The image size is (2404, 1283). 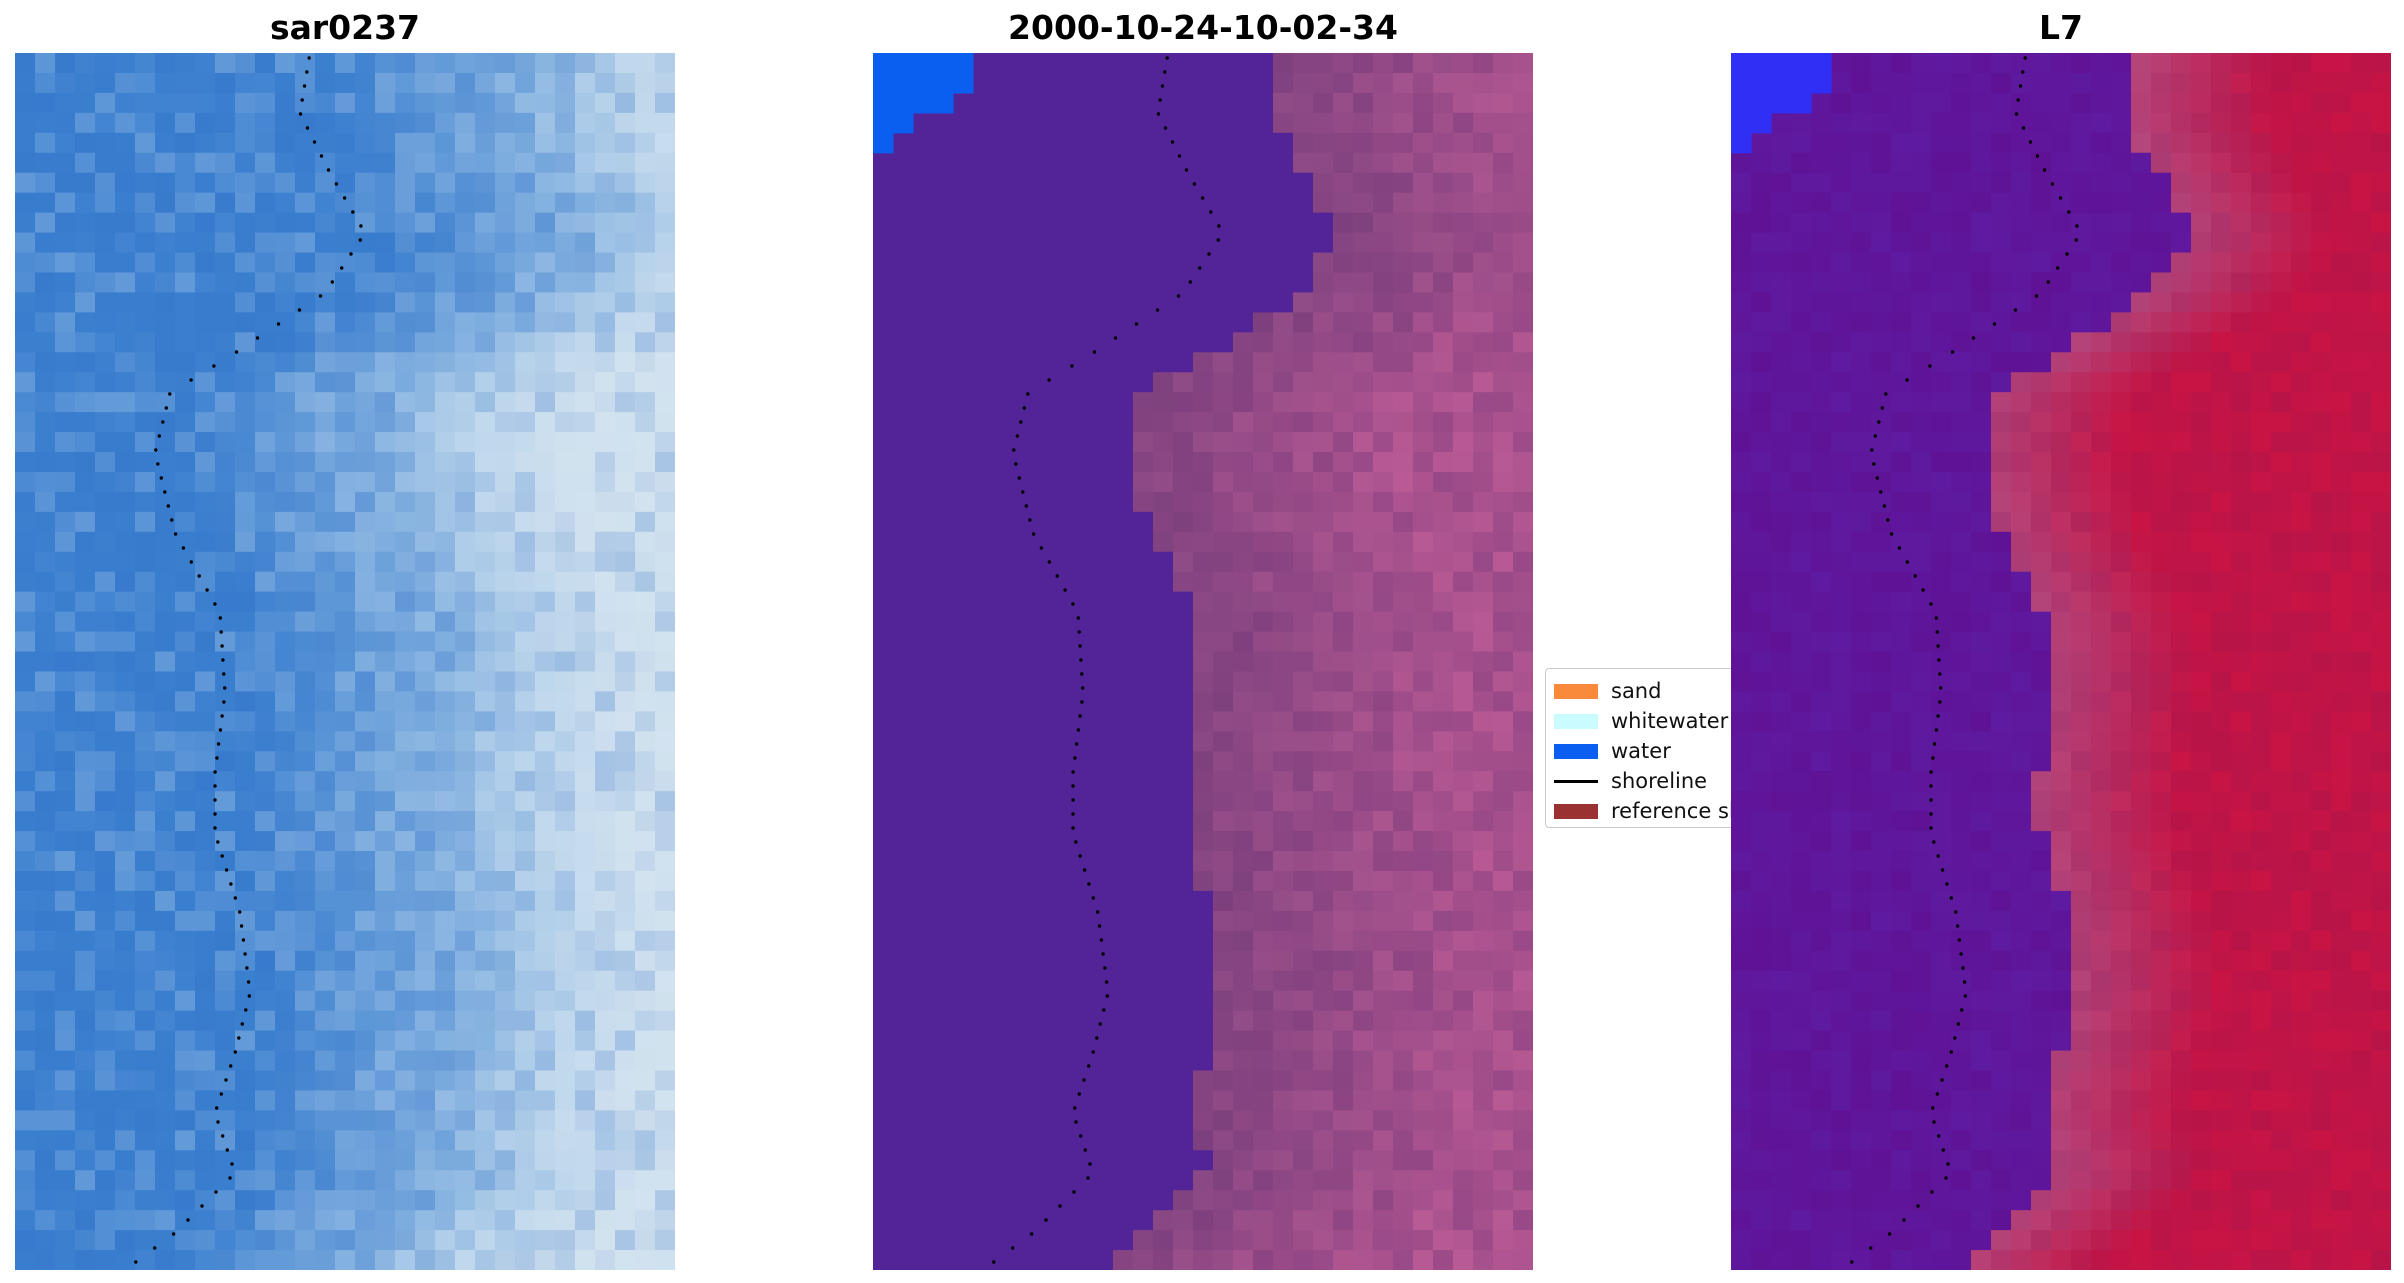 I want to click on shoreline-line-swatch, so click(x=1576, y=781).